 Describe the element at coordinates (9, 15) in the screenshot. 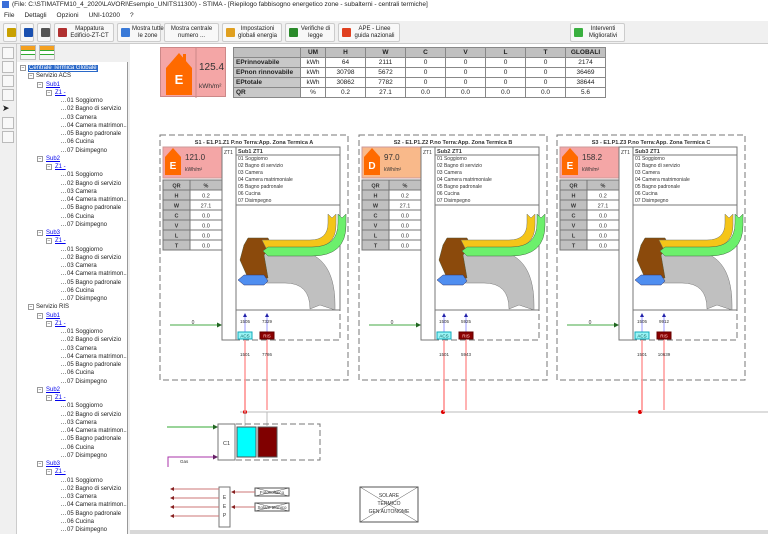

I see `menu-file: File` at that location.